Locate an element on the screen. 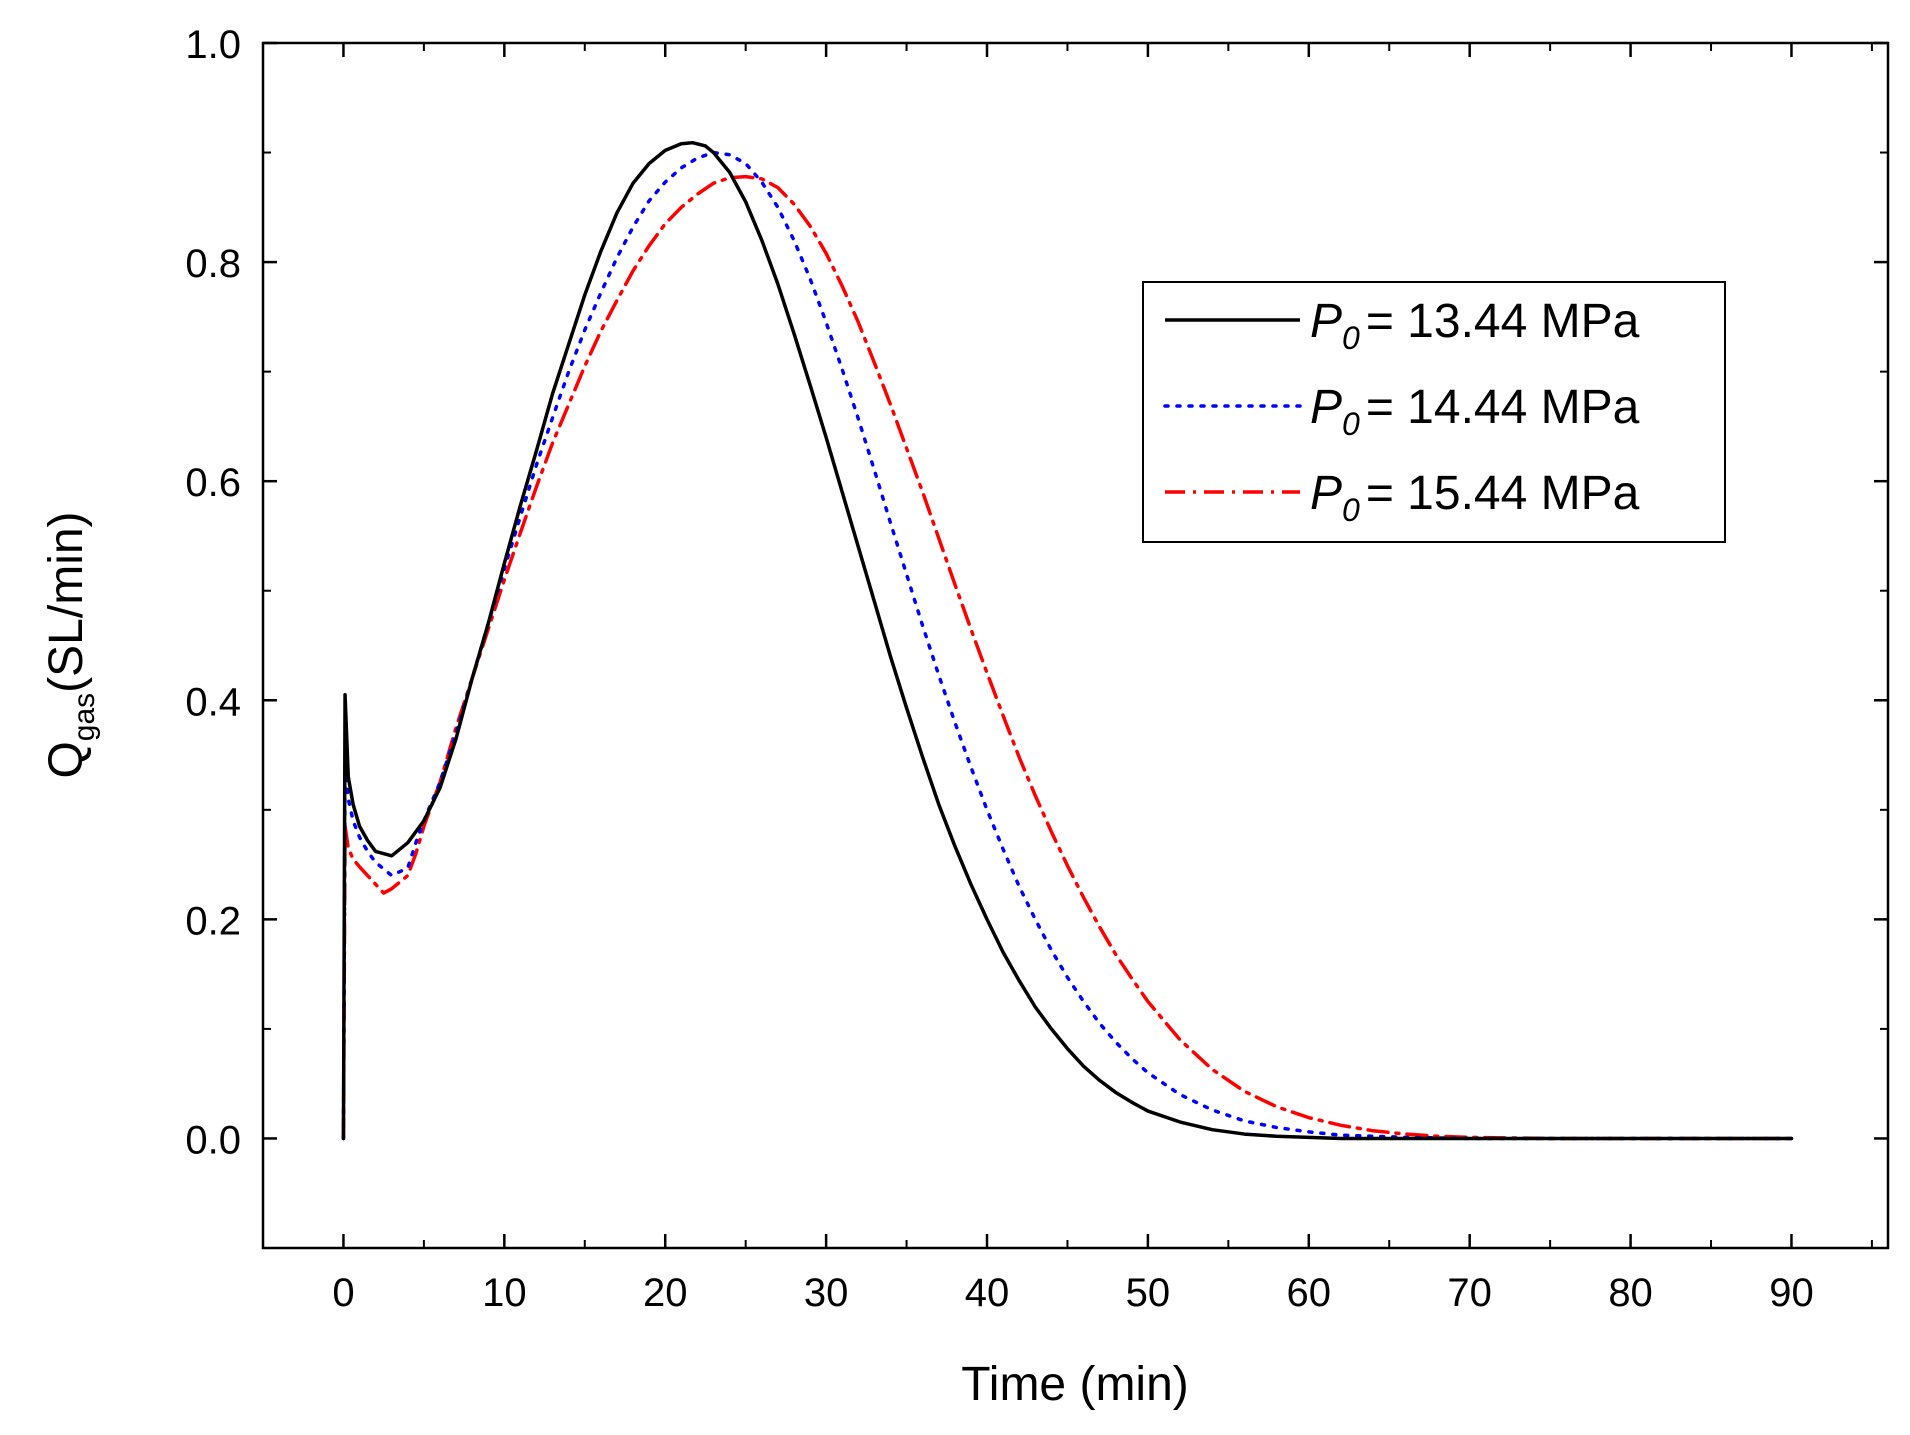 The width and height of the screenshot is (1910, 1435). y-tick-label: 0.6 is located at coordinates (213, 483).